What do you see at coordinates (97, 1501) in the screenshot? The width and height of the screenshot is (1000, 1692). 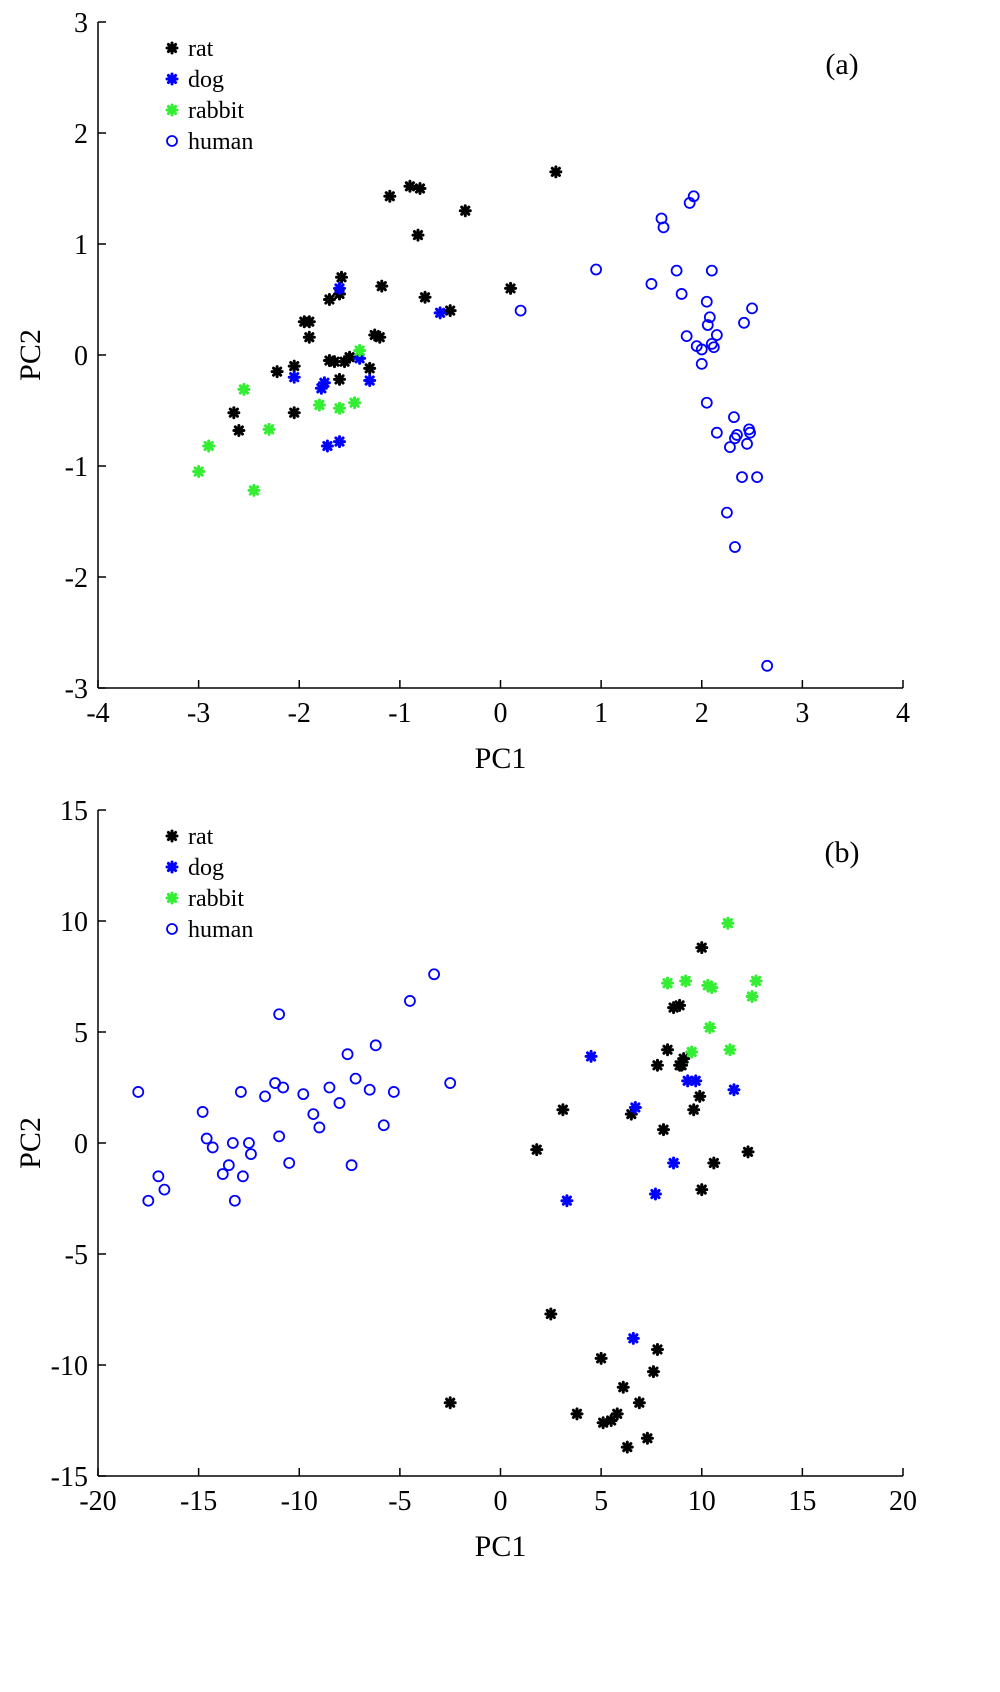 I see `x-tick-label: -20` at bounding box center [97, 1501].